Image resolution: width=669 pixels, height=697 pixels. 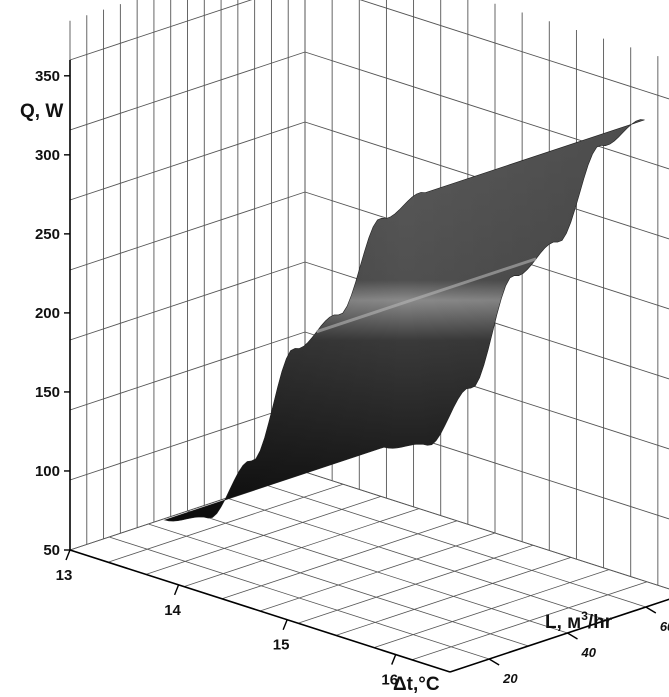 What do you see at coordinates (389, 680) in the screenshot?
I see `x-tick-label: 16` at bounding box center [389, 680].